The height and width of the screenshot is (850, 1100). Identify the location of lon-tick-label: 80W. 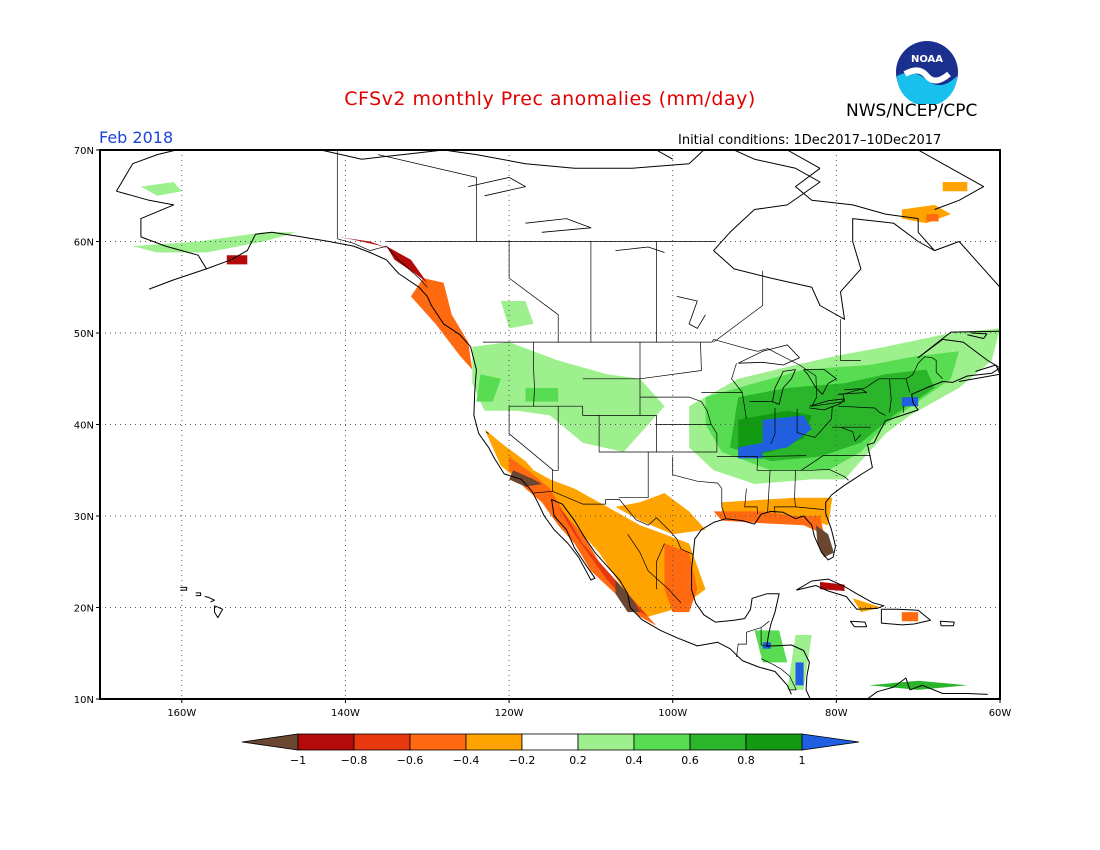
(836, 713).